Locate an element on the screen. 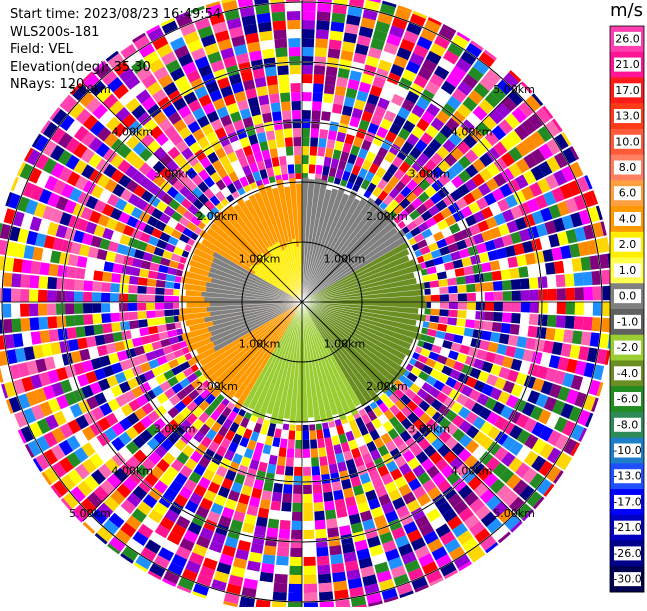  signal-gate is located at coordinates (330, 244).